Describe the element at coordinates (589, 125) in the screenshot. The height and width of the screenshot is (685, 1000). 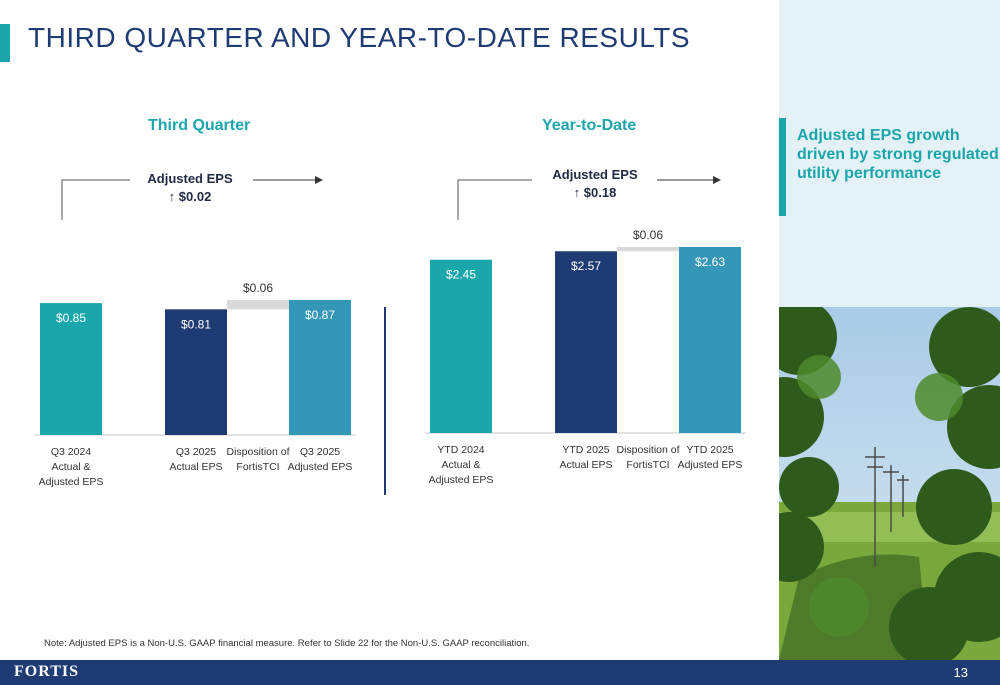
I see `panel-title-year-to-date: Year-to-Date` at that location.